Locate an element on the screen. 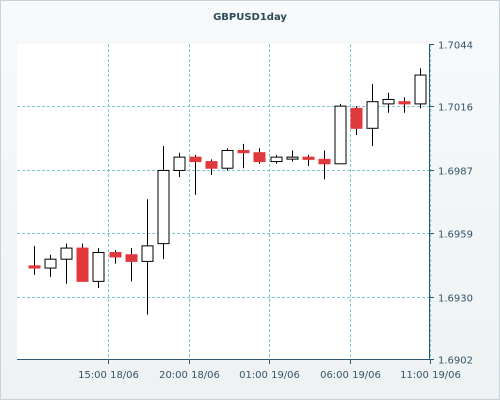 The image size is (500, 400). x-tick-label: 01:00 19/06 is located at coordinates (269, 375).